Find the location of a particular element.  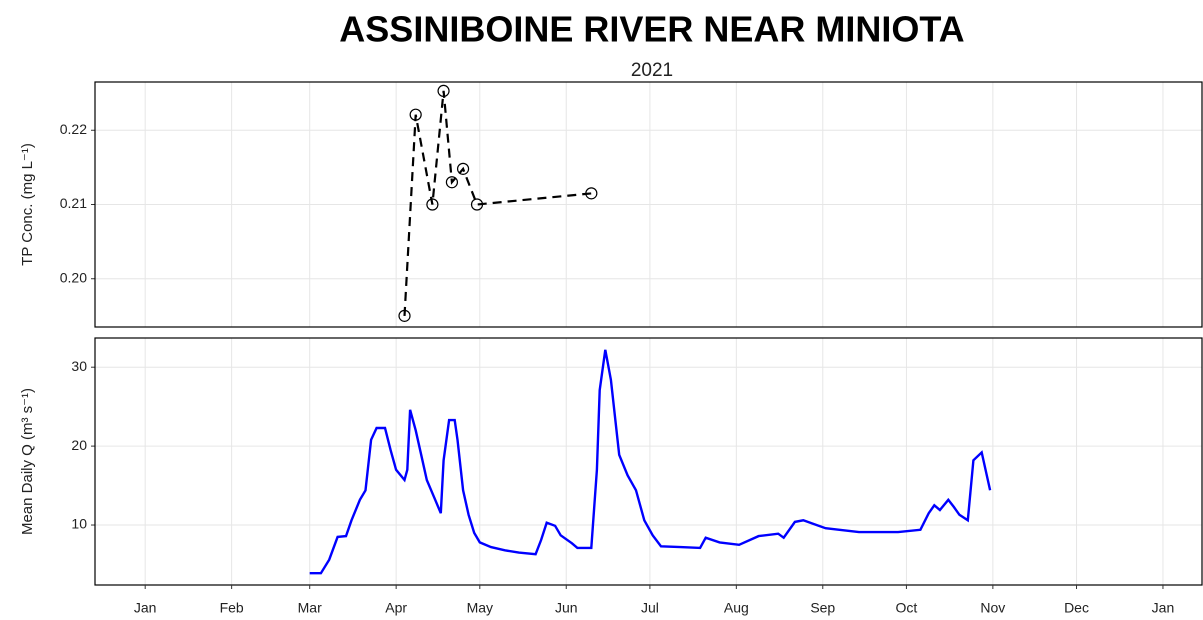

x-tick-label: Oct is located at coordinates (907, 608).